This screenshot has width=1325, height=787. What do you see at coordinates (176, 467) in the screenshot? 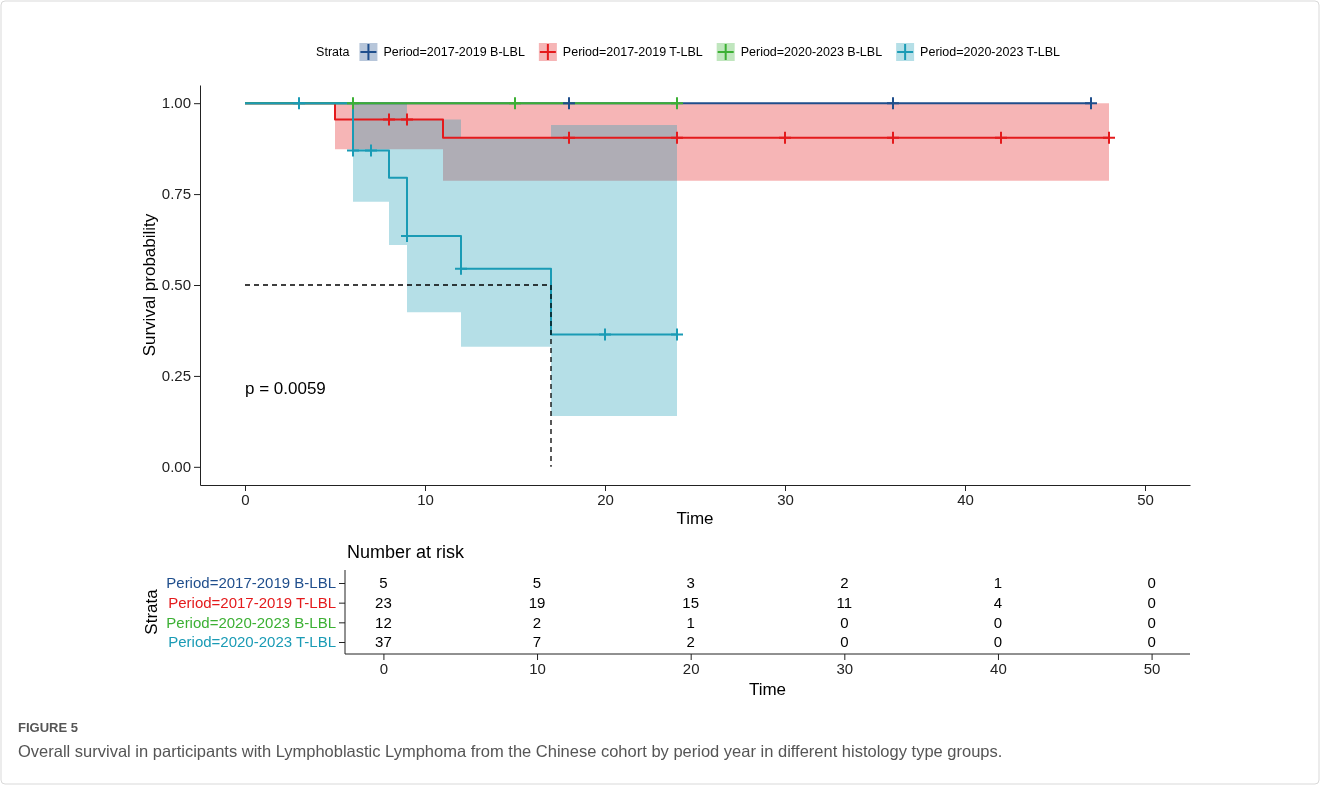
I see `y-tick-label: 0.00` at bounding box center [176, 467].